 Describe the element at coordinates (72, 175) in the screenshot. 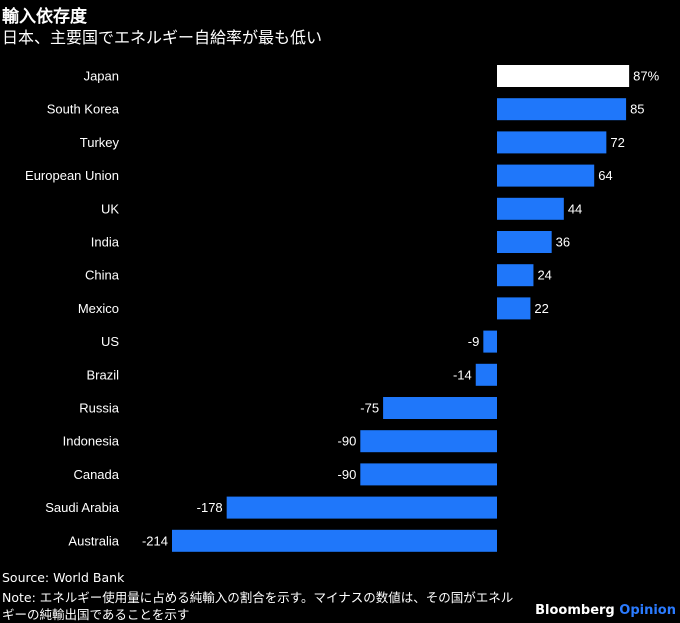

I see `category-label: European Union` at that location.